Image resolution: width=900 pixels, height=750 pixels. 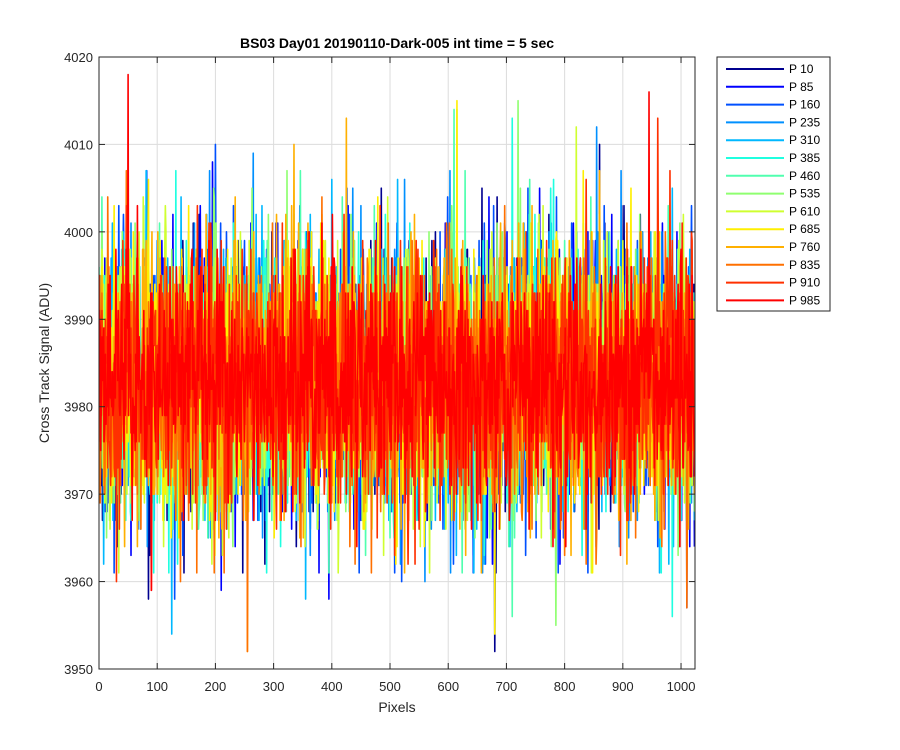 What do you see at coordinates (773, 229) in the screenshot?
I see `legend-item: P 685` at bounding box center [773, 229].